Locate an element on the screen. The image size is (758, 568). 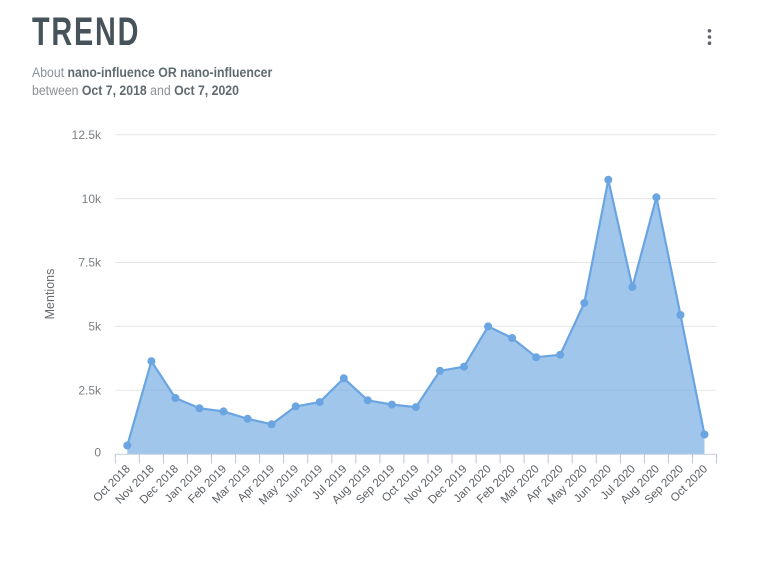
svg-text: 5k is located at coordinates (95, 327).